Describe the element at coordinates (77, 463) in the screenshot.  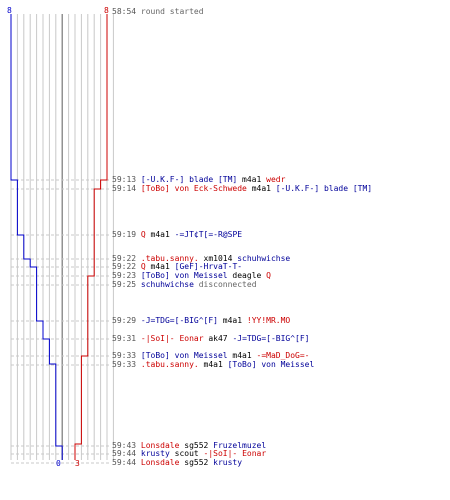
I see `red-end-score: 3` at that location.